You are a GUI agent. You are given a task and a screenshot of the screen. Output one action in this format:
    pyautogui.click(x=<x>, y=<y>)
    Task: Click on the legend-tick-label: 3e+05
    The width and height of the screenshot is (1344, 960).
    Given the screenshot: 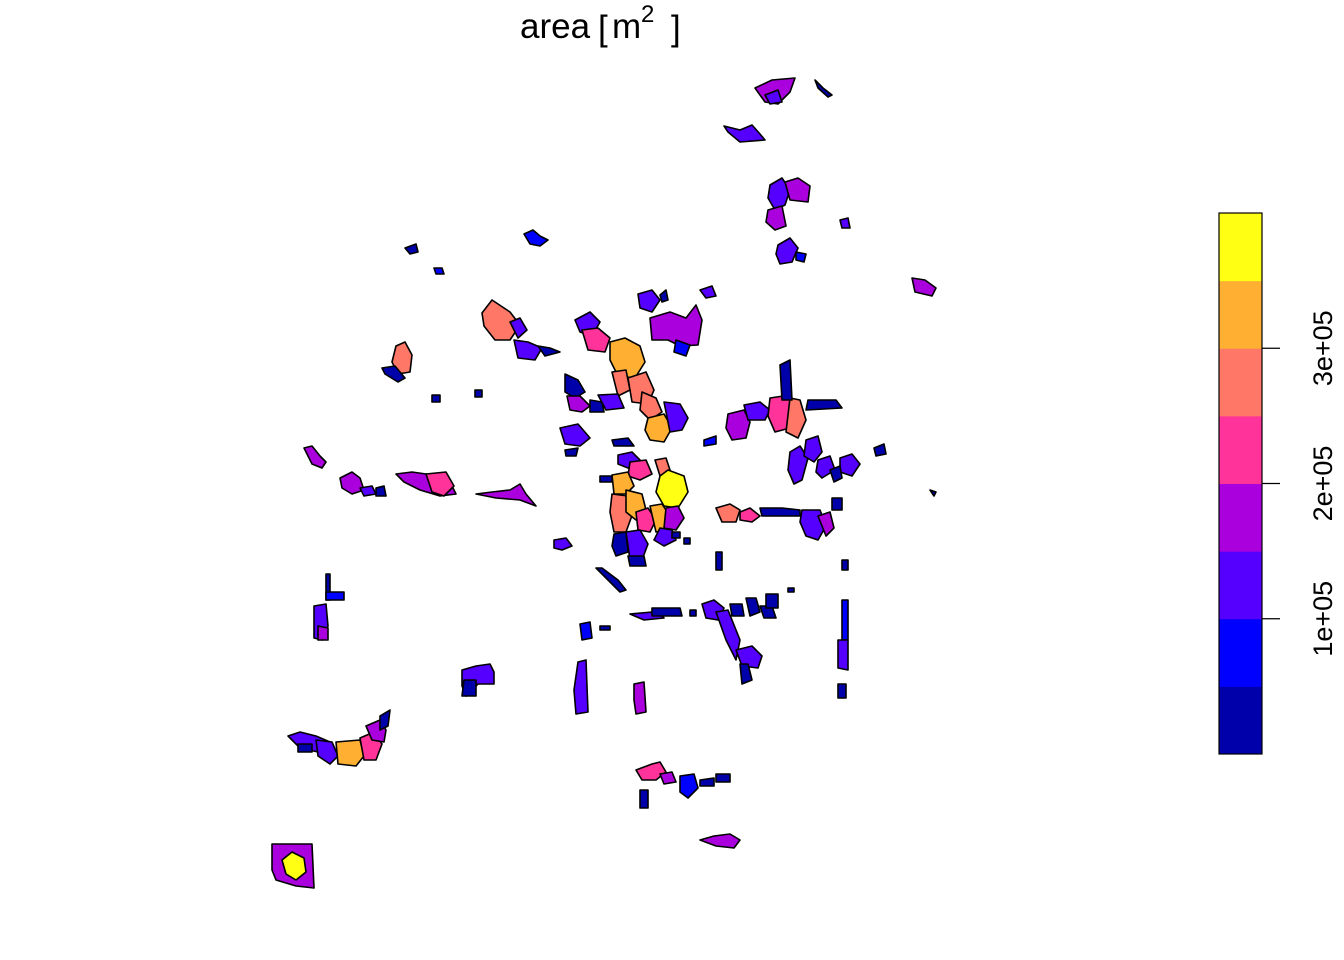 What is the action you would take?
    pyautogui.click(x=1323, y=348)
    